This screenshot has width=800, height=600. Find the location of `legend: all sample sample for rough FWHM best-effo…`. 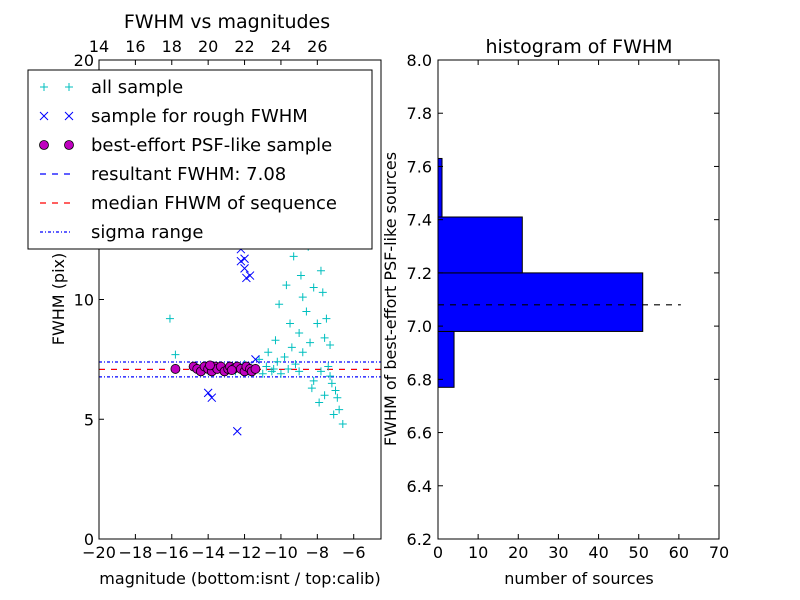

legend: all sample sample for rough FWHM best-effo… is located at coordinates (200, 159).